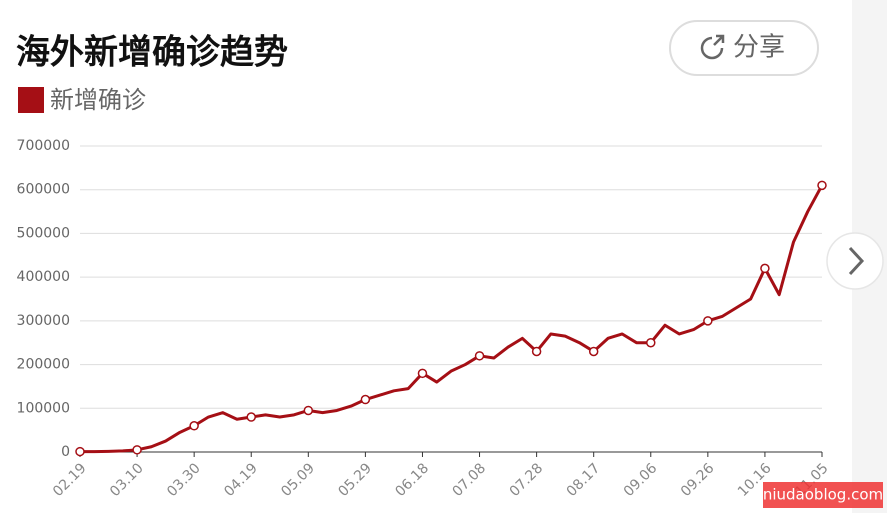  What do you see at coordinates (43, 146) in the screenshot?
I see `y-tick-label: 700000` at bounding box center [43, 146].